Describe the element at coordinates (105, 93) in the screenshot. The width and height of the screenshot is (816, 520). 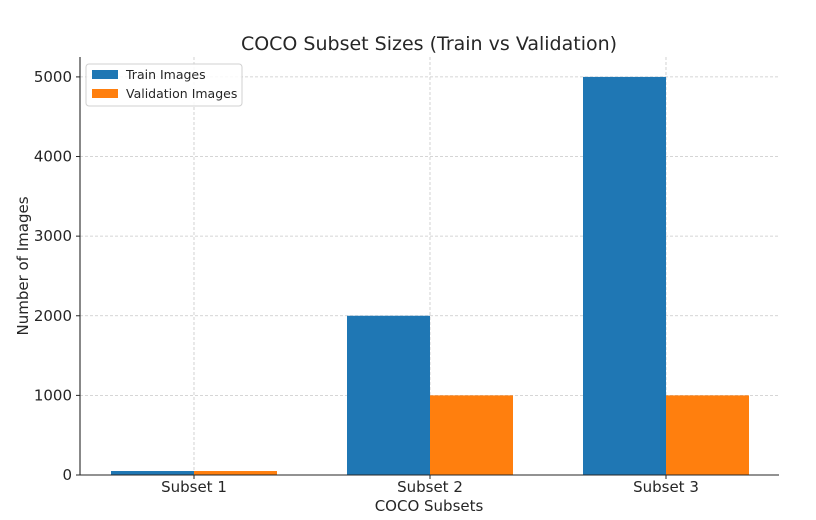
I see `legend-swatch-validation` at that location.